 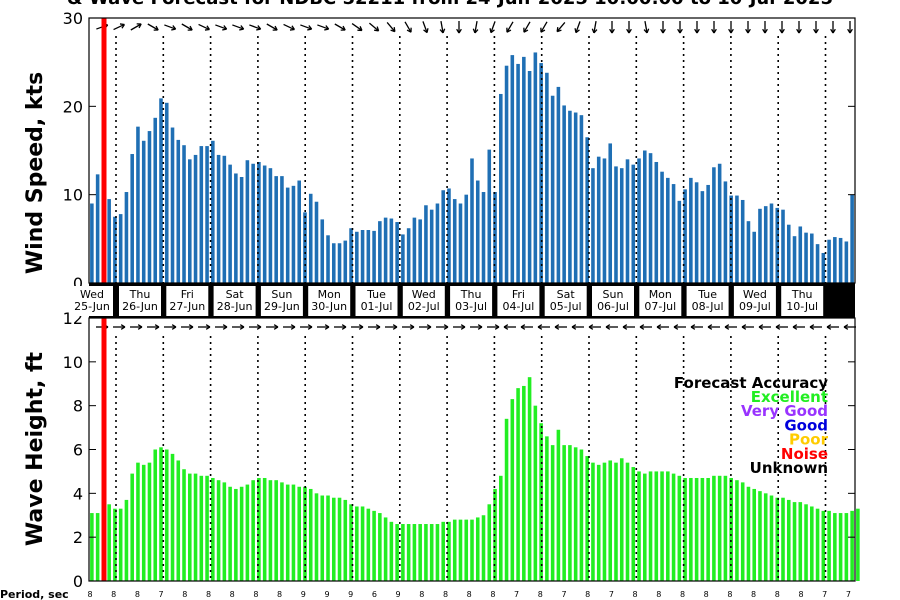 What do you see at coordinates (73, 106) in the screenshot?
I see `wind-ytick-label: 20` at bounding box center [73, 106].